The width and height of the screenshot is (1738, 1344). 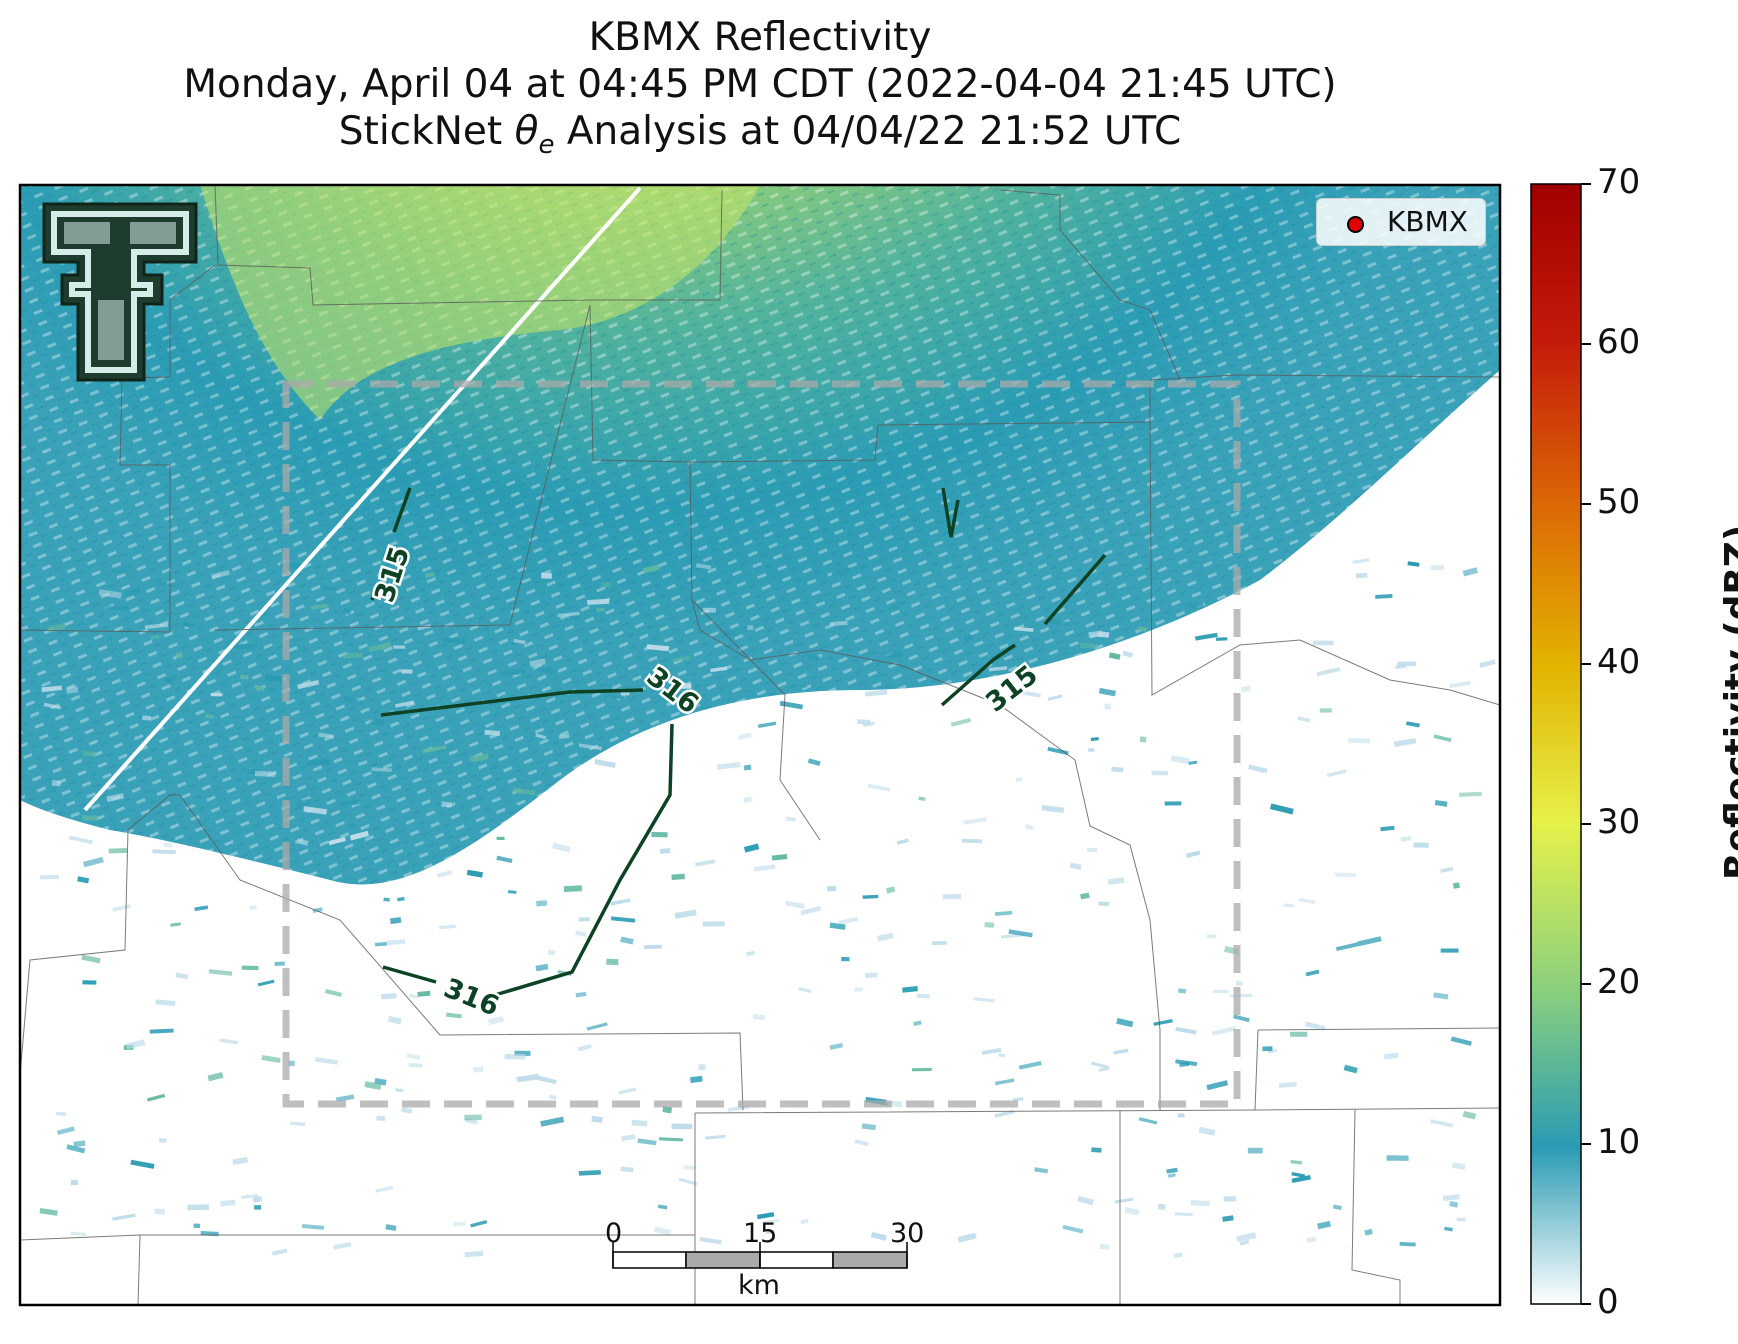 I want to click on colorbar-title: Reflectivity (dBZ), so click(x=1728, y=702).